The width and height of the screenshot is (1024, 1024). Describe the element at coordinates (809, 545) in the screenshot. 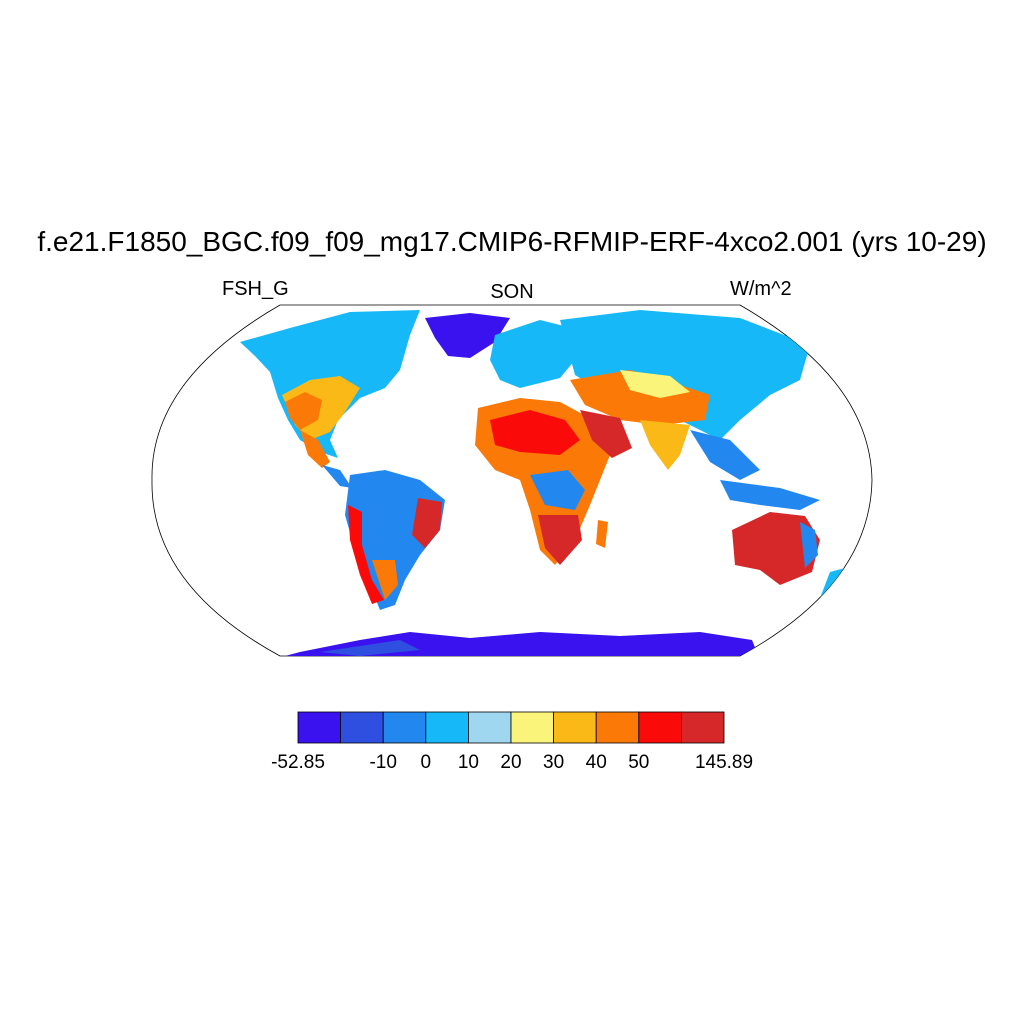

I see `australia-east-cool` at that location.